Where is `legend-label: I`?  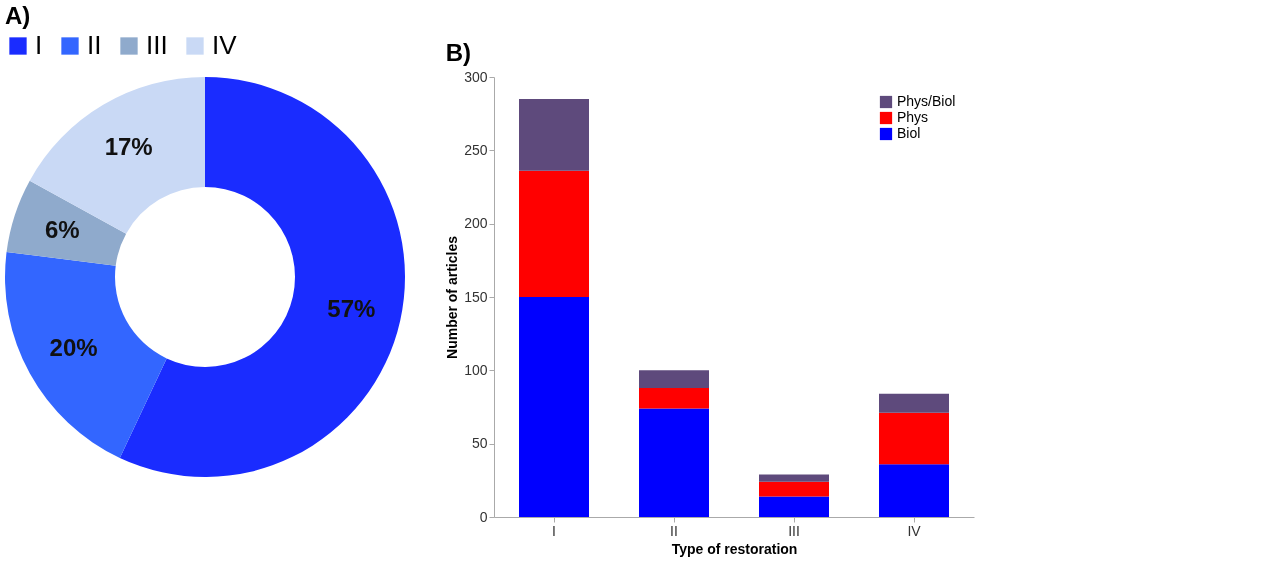
legend-label: I is located at coordinates (39, 45).